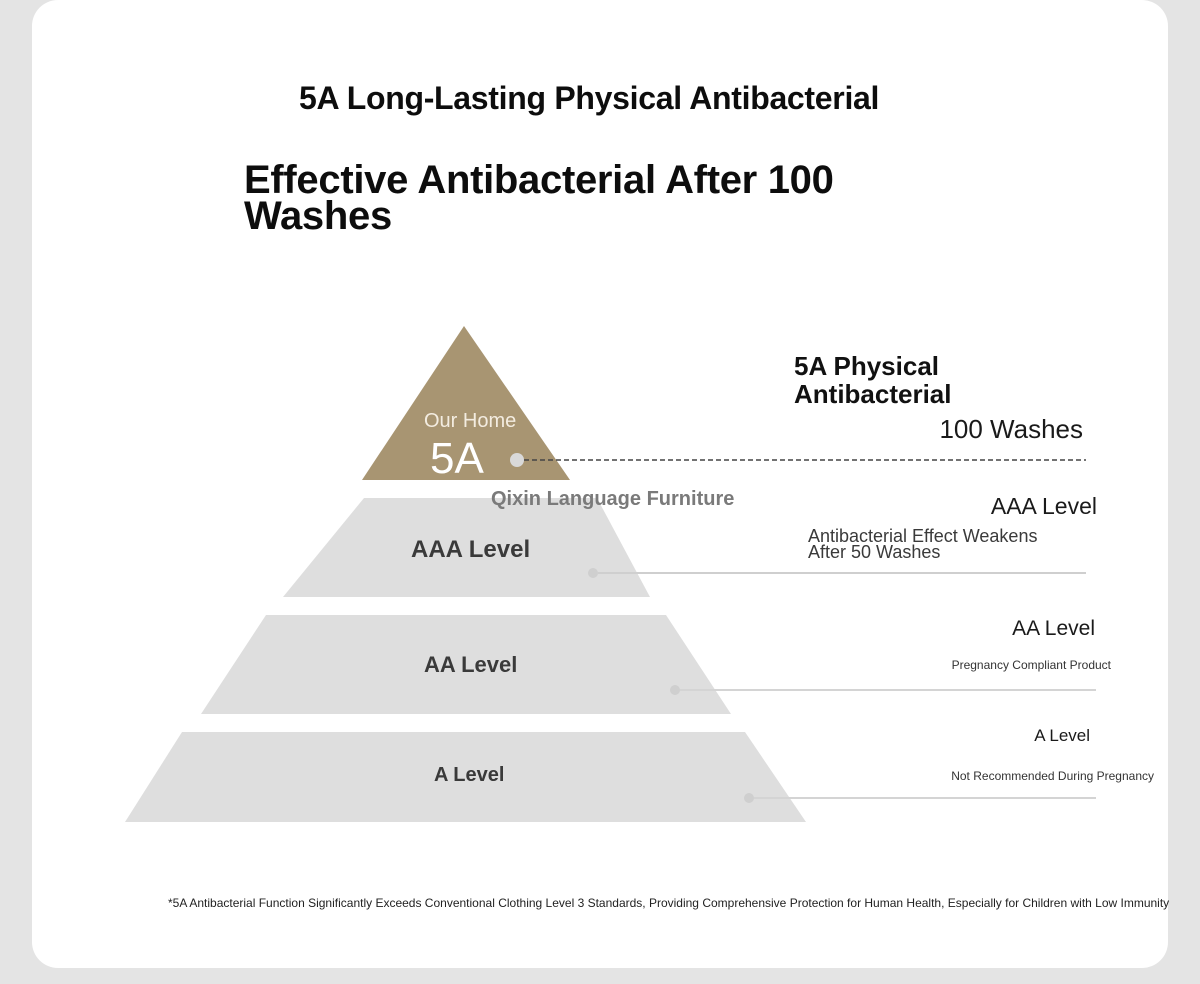 The image size is (1200, 984). I want to click on leader-dot-aaa, so click(593, 573).